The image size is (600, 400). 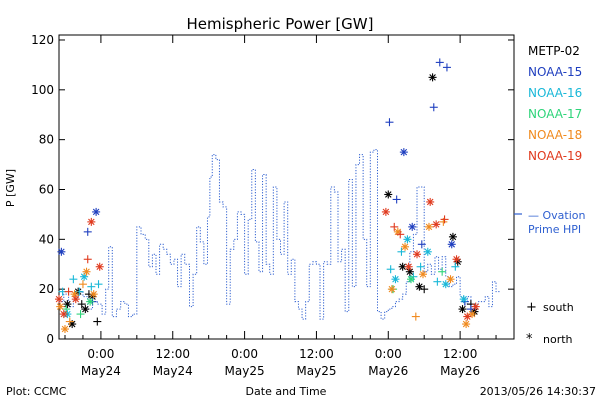 I want to click on legend-metp-02: METP-02, so click(x=554, y=51).